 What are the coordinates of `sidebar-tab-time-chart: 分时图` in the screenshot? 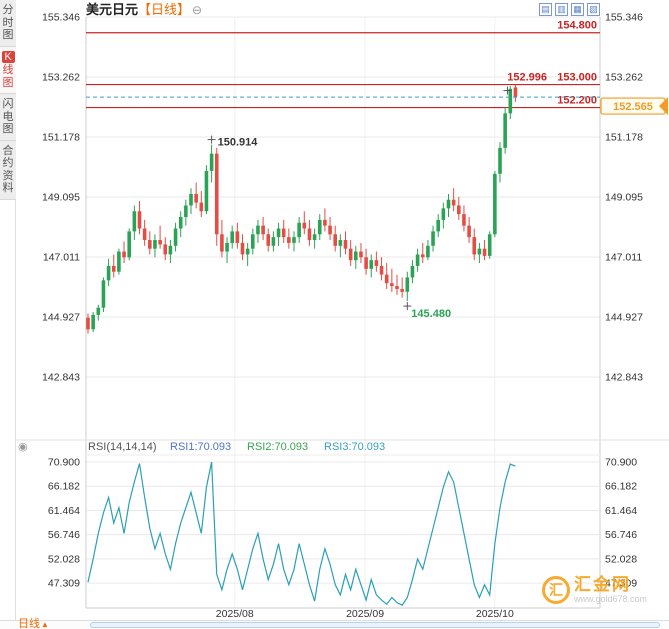 It's located at (8, 23).